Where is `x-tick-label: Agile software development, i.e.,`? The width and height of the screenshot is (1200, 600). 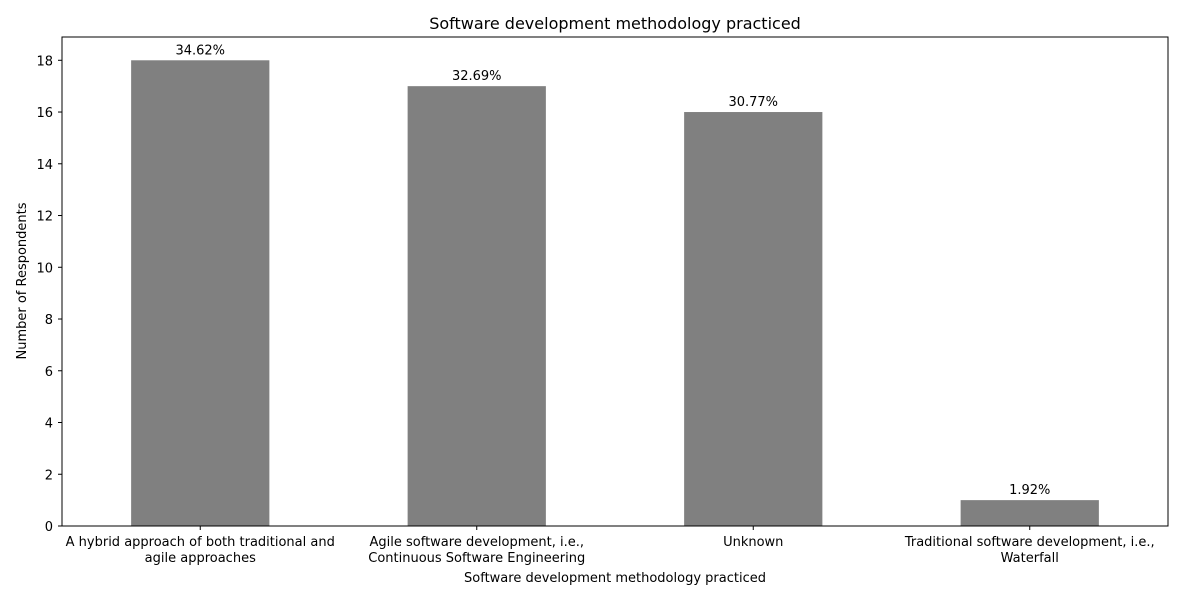 x-tick-label: Agile software development, i.e., is located at coordinates (477, 542).